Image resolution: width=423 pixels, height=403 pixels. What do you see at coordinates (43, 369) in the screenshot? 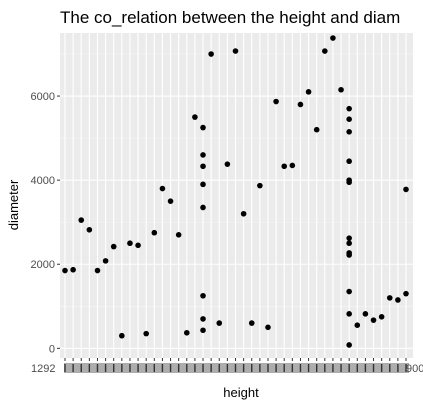
I see `x-tick-label-first: 1292` at bounding box center [43, 369].